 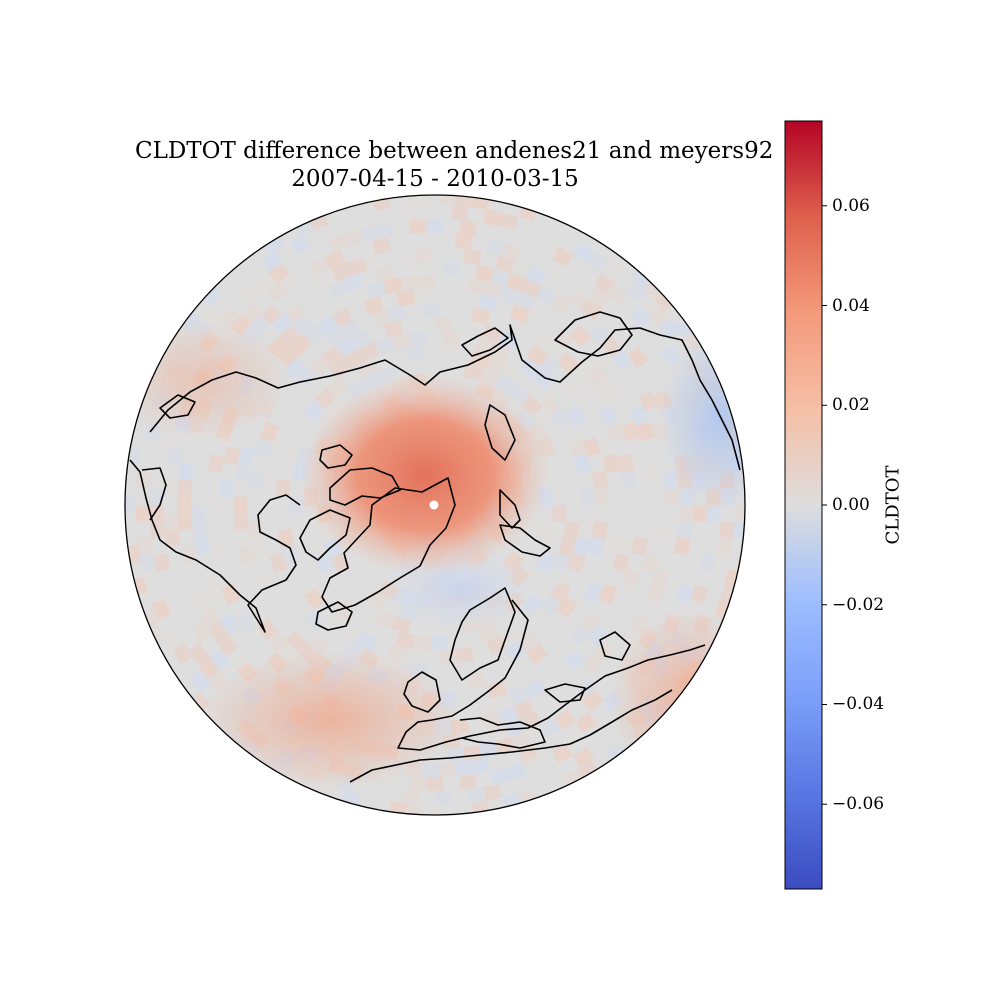 I want to click on coastline-severnaya-zemlya, so click(x=500, y=432).